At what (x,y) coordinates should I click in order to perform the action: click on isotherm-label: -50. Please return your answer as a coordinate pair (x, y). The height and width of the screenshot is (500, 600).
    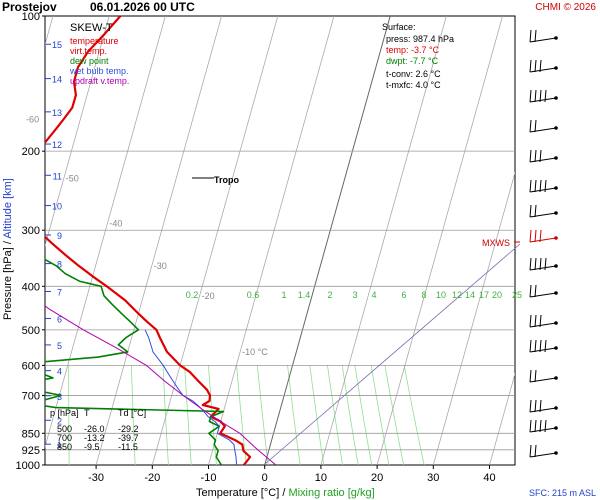
    Looking at the image, I should click on (72, 178).